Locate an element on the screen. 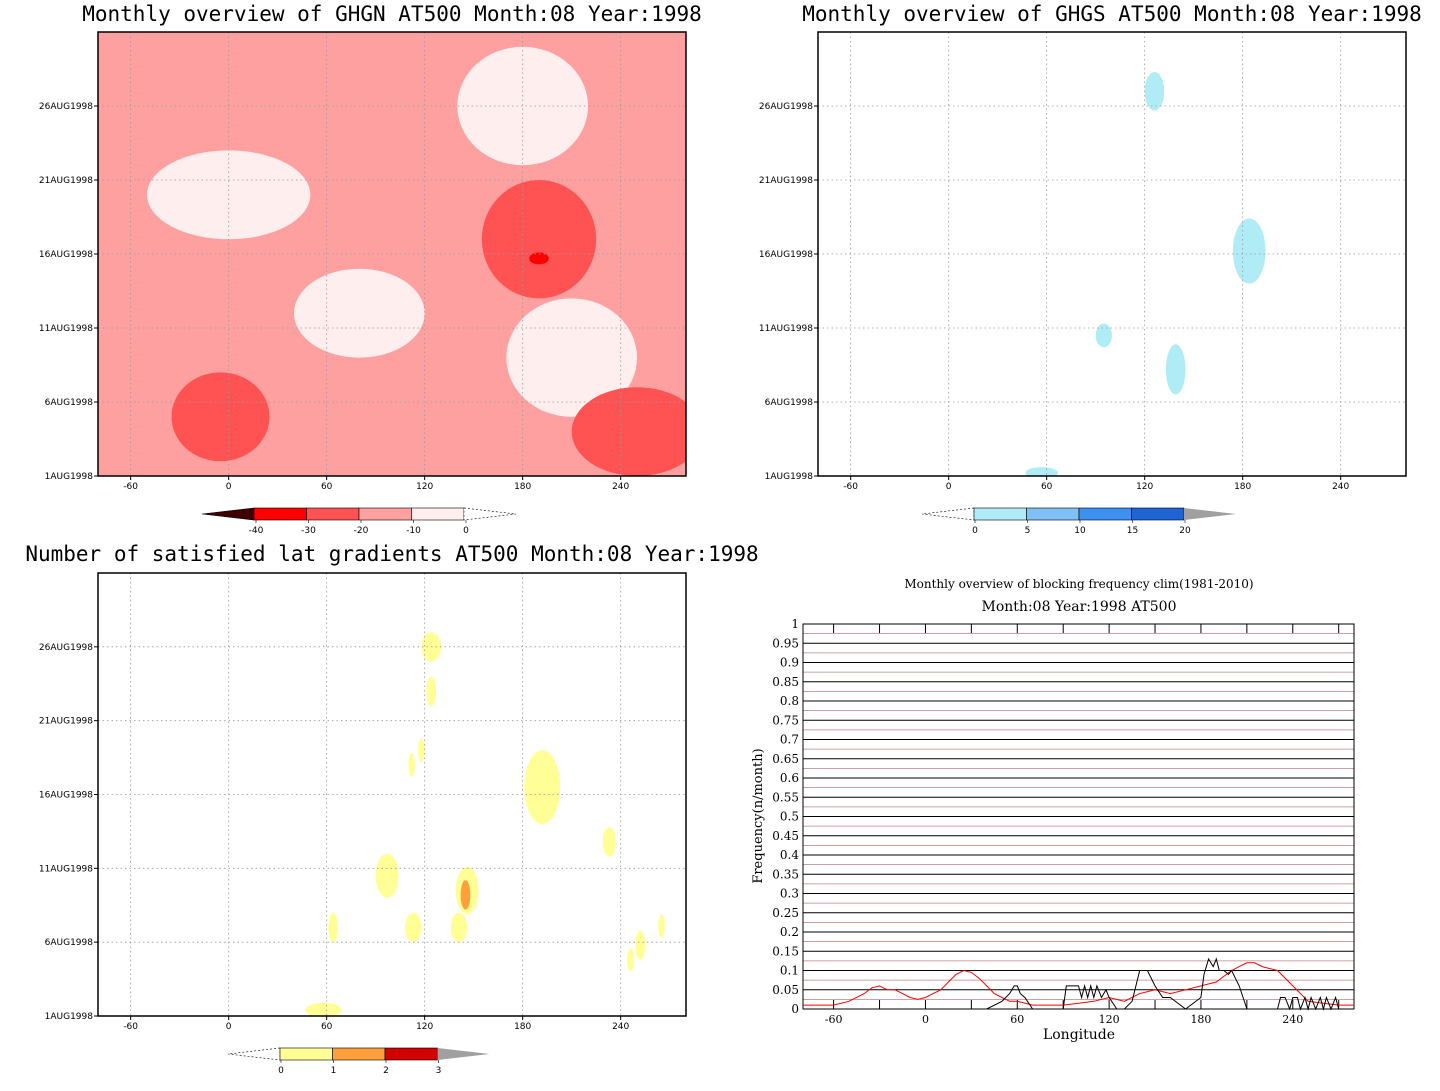  contour-regions is located at coordinates (416, 261).